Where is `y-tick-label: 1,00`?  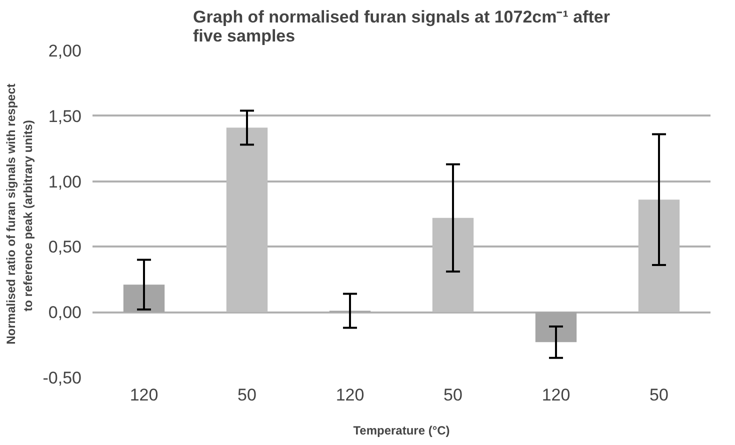 y-tick-label: 1,00 is located at coordinates (65, 182).